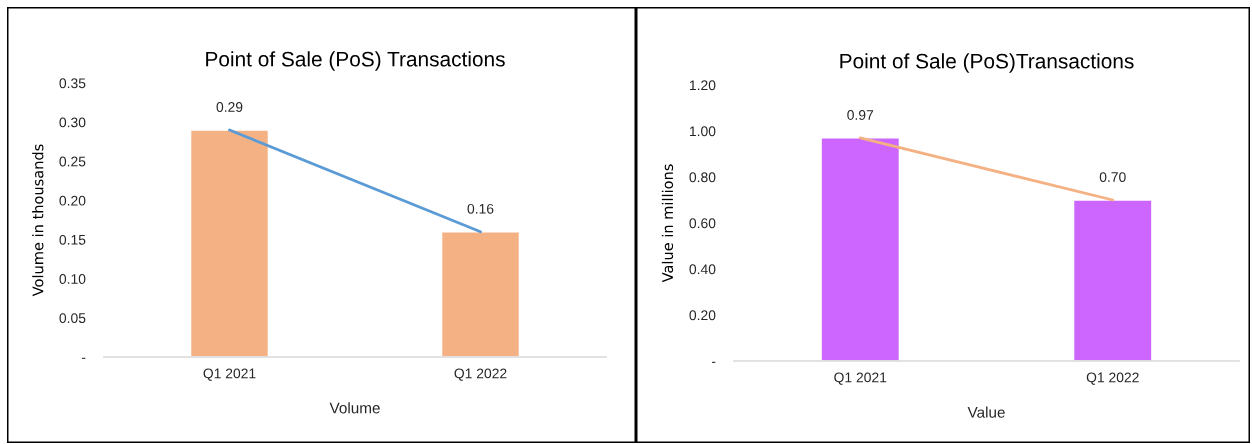 Image resolution: width=1252 pixels, height=444 pixels. What do you see at coordinates (1112, 177) in the screenshot?
I see `data-label: 0.70` at bounding box center [1112, 177].